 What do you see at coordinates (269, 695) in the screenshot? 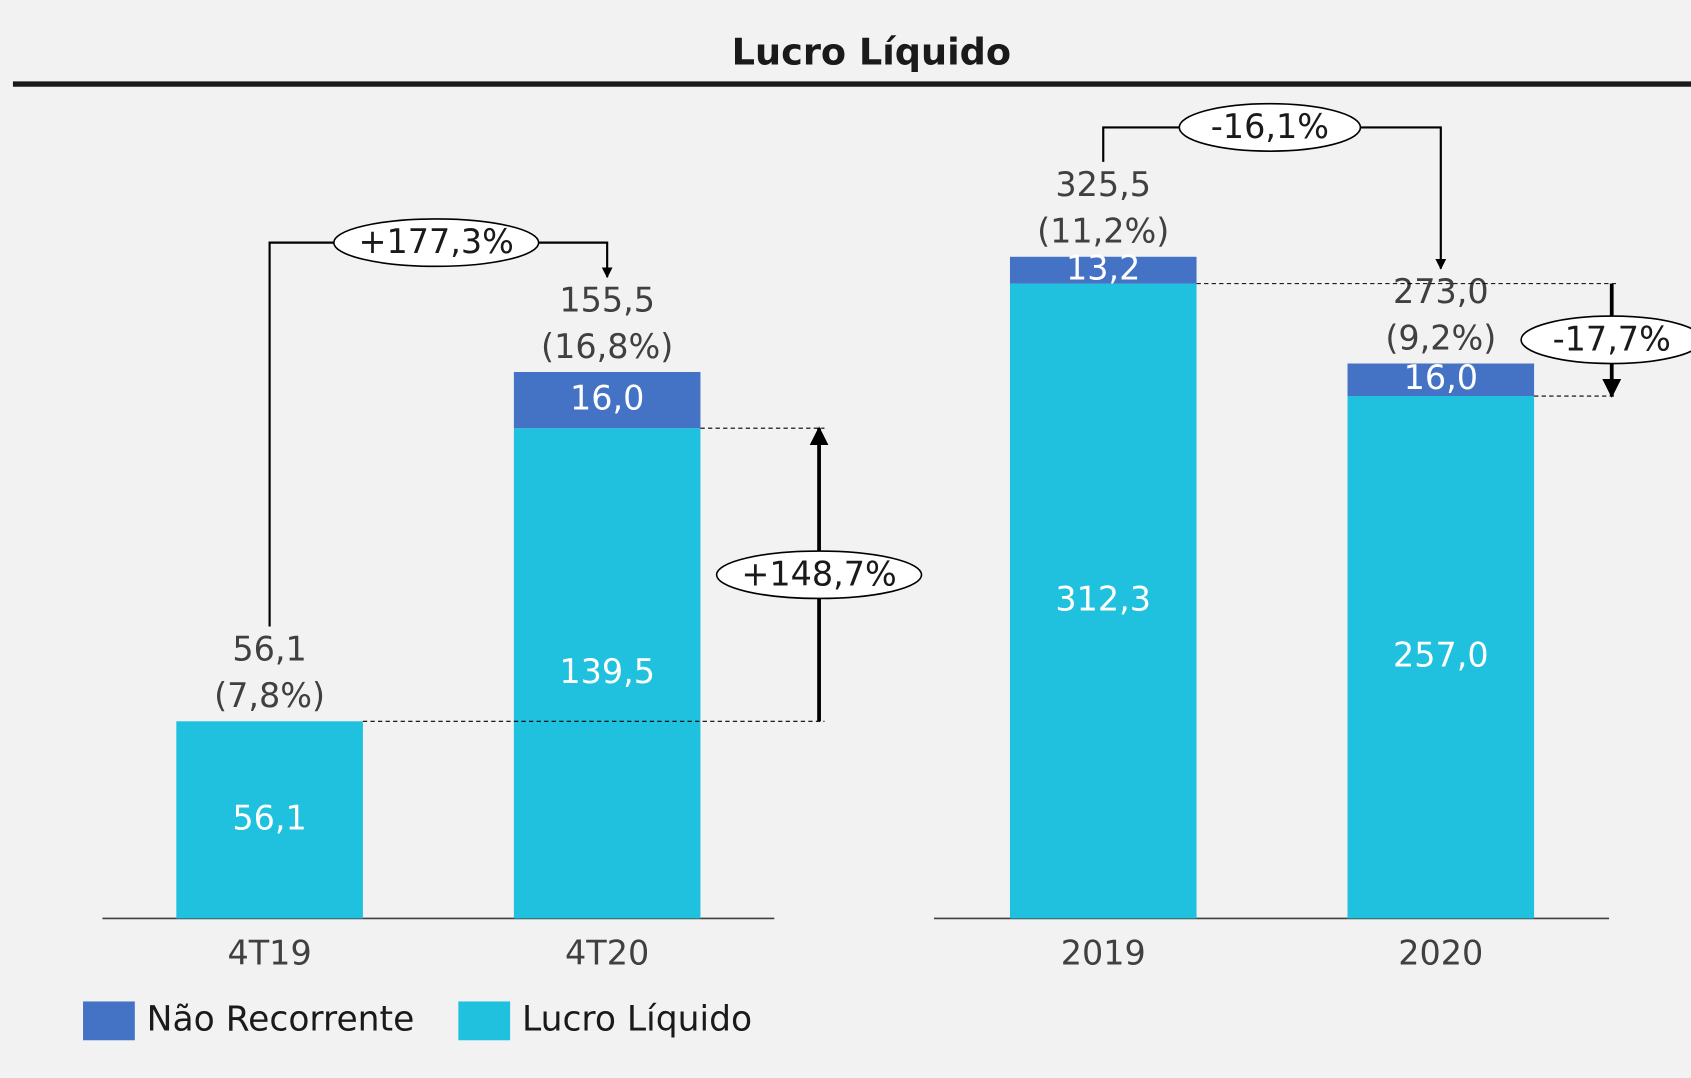
I see `margin-label: (7,8%)` at bounding box center [269, 695].